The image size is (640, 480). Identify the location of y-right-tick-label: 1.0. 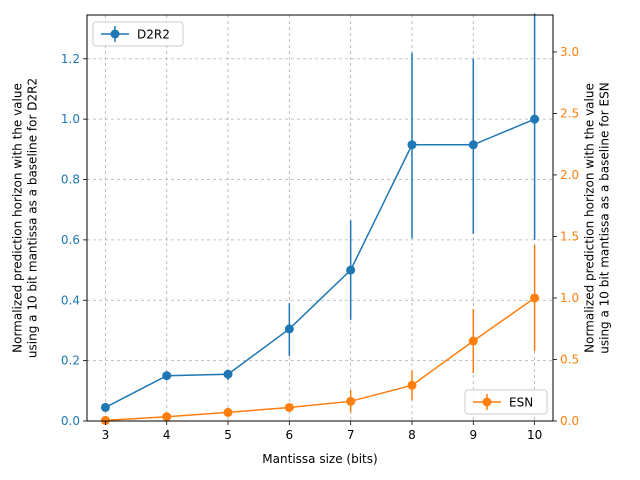
(569, 298).